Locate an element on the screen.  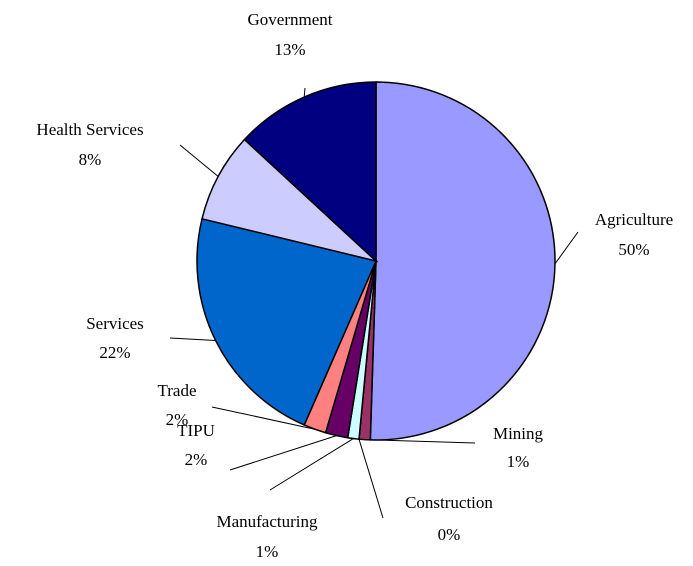
slice-label: Agriculture is located at coordinates (634, 219).